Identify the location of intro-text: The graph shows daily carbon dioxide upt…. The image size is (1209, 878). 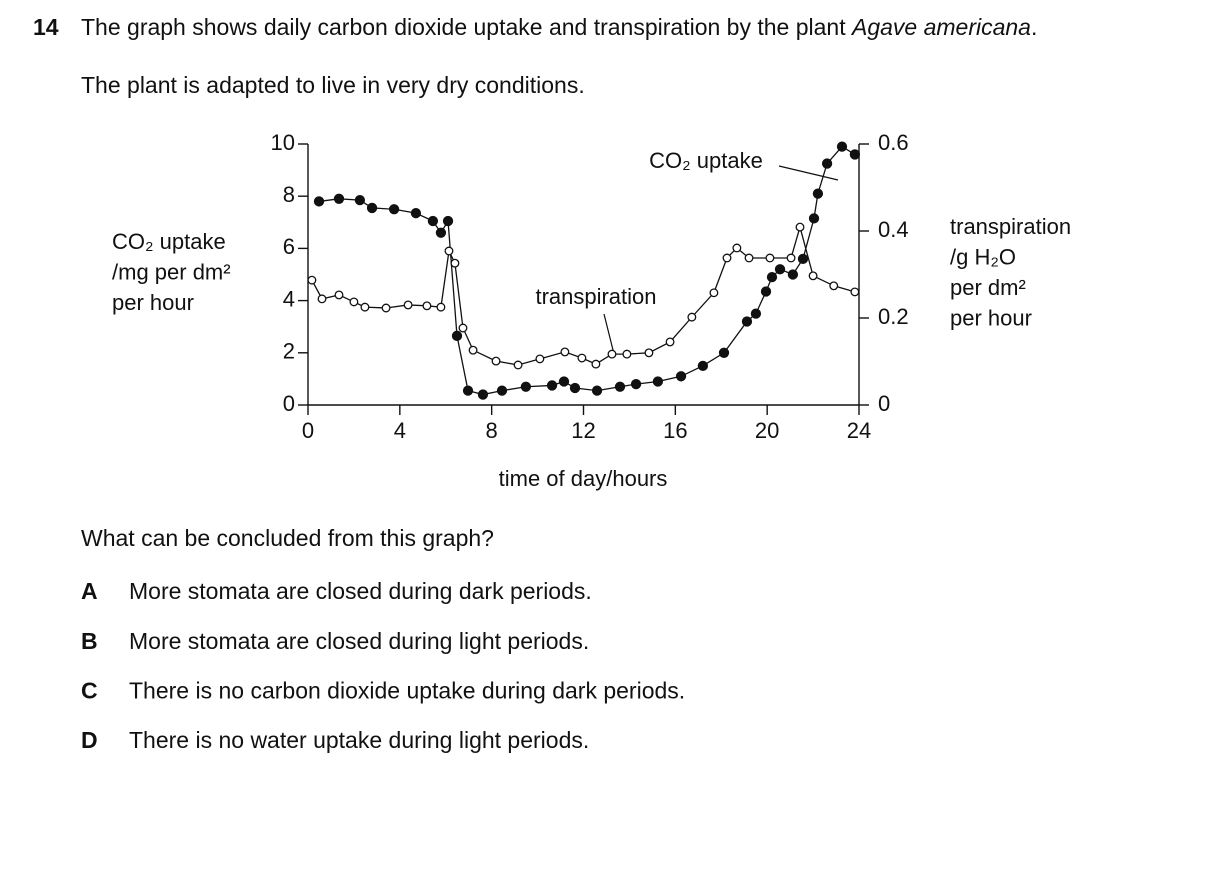
(463, 27).